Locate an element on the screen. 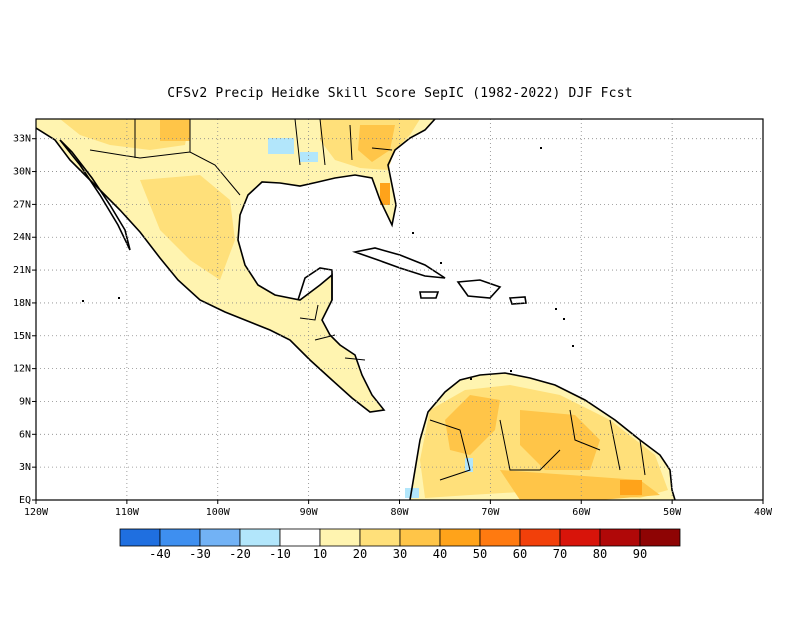 The image size is (800, 618). colorbar-label: -30 is located at coordinates (200, 554).